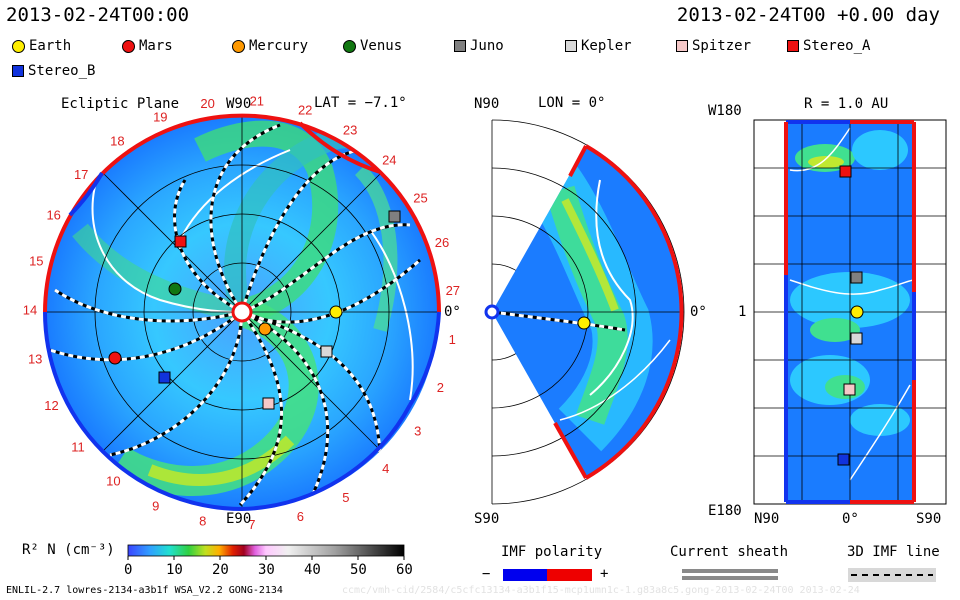 This screenshot has width=960, height=600. What do you see at coordinates (68, 550) in the screenshot?
I see `colorbar-label: R² N (cm⁻³)` at bounding box center [68, 550].